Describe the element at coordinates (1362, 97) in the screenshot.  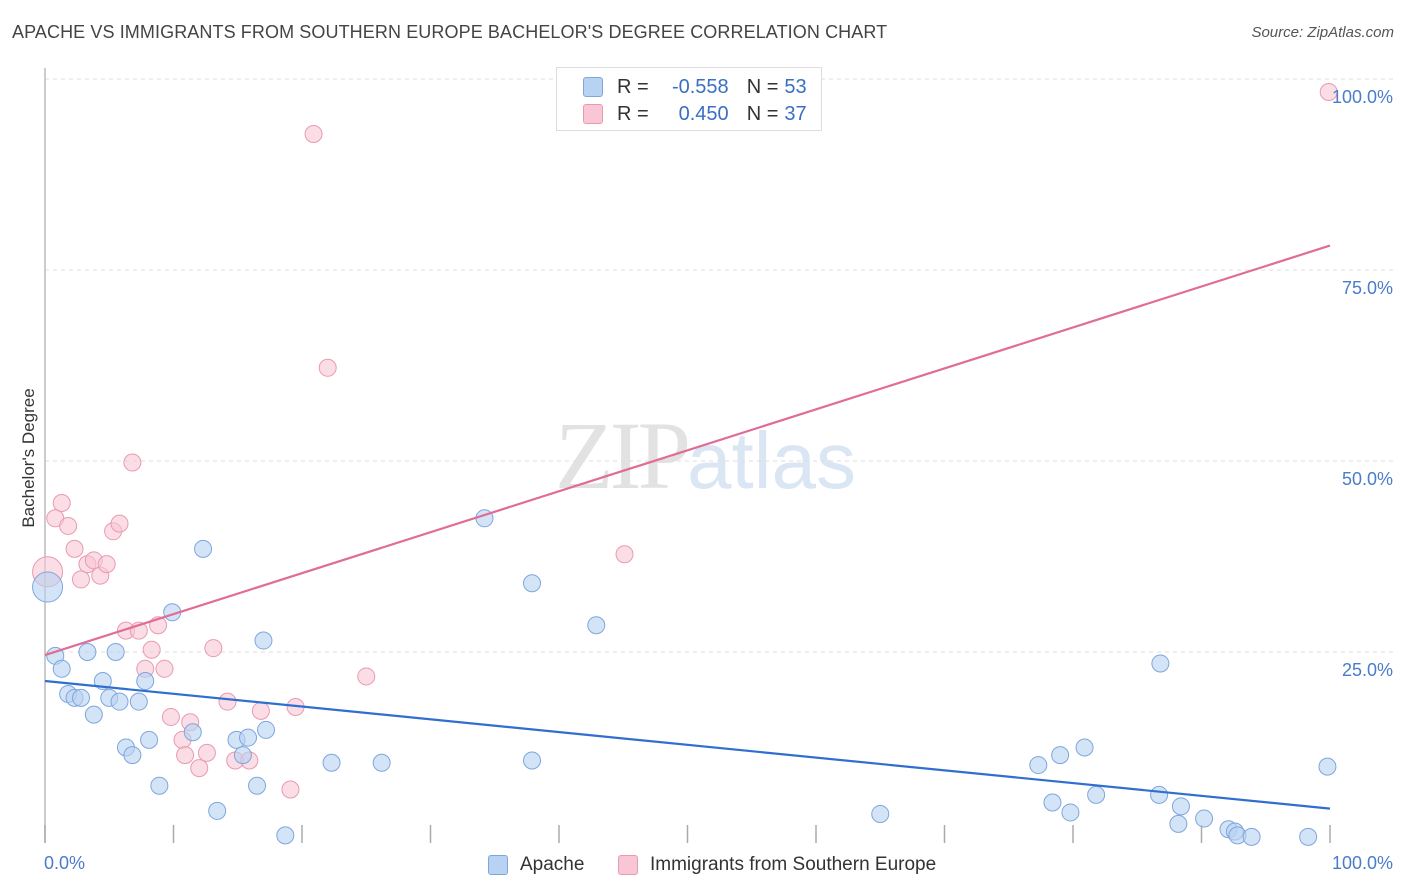
I see `y-tick-label-100: 100.0%` at that location.